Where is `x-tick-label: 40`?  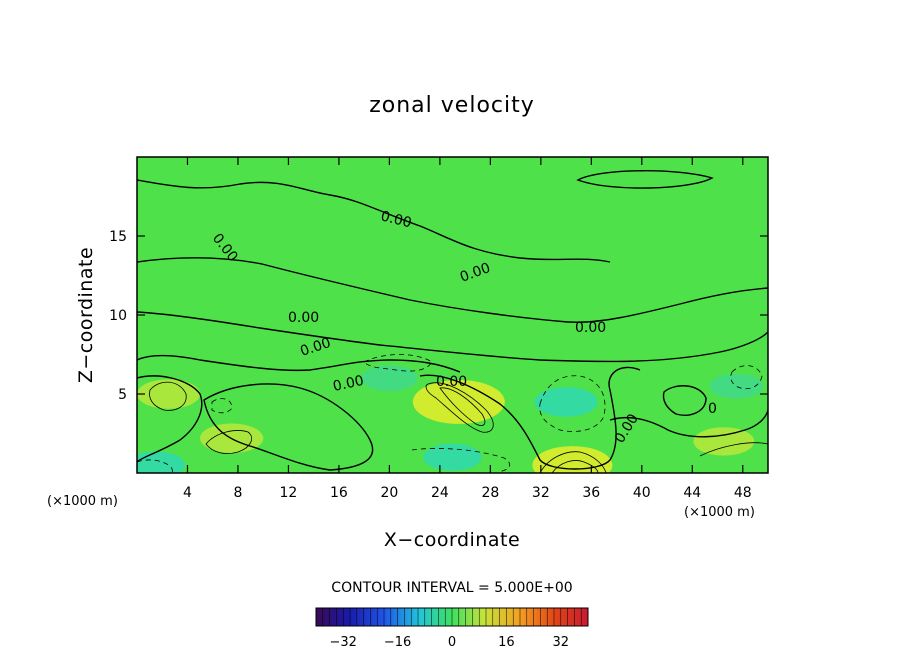
x-tick-label: 40 is located at coordinates (642, 493).